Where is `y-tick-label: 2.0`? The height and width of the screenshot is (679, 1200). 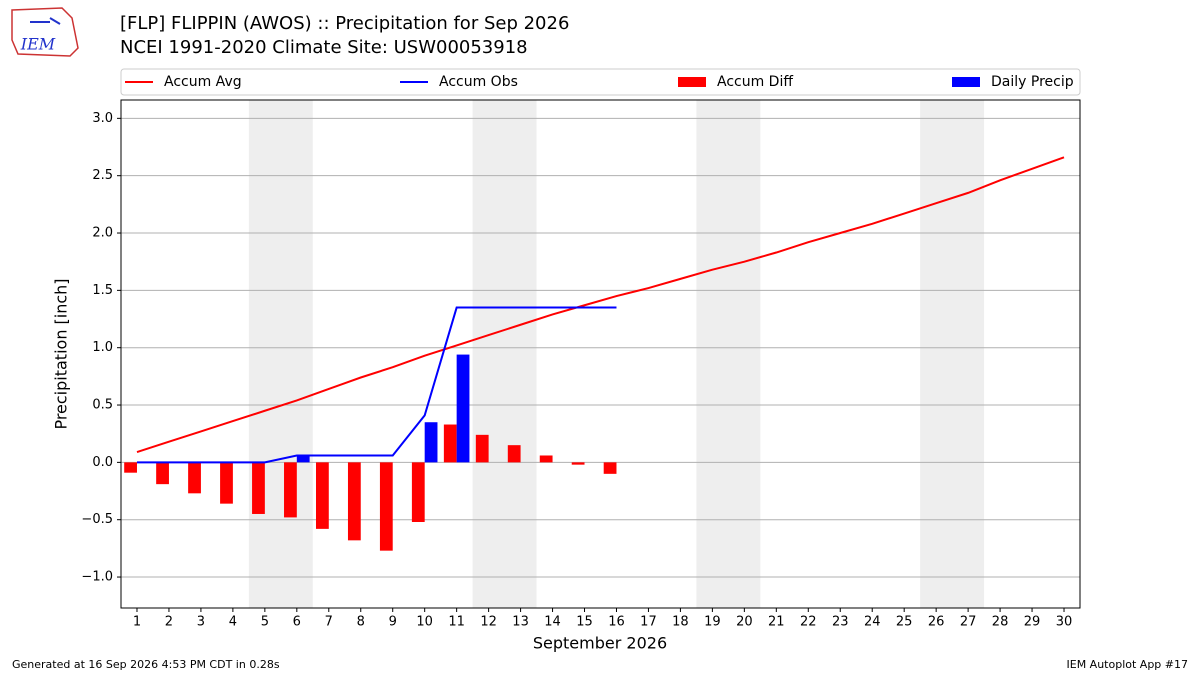 y-tick-label: 2.0 is located at coordinates (102, 233).